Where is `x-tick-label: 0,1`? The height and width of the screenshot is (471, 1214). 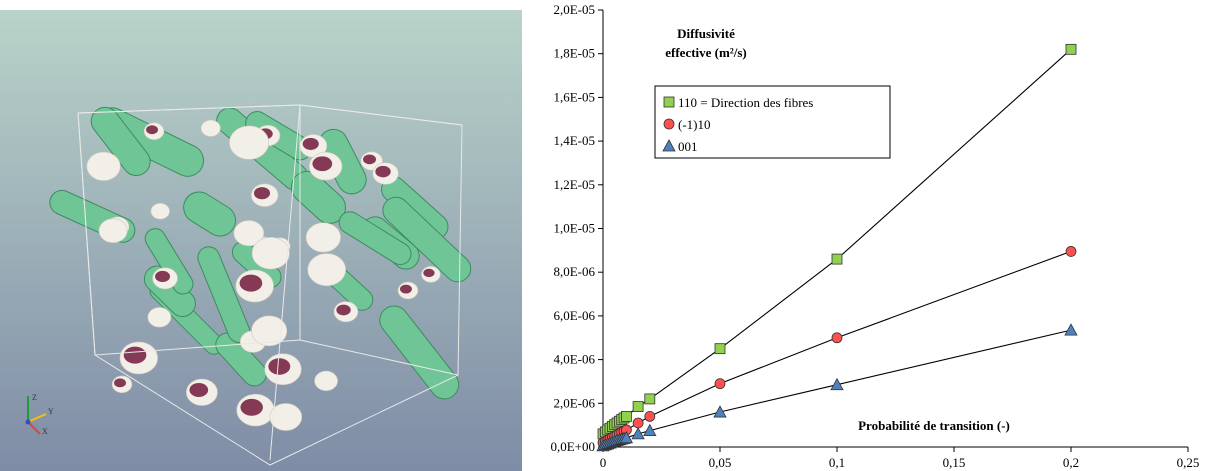 x-tick-label: 0,1 is located at coordinates (837, 462).